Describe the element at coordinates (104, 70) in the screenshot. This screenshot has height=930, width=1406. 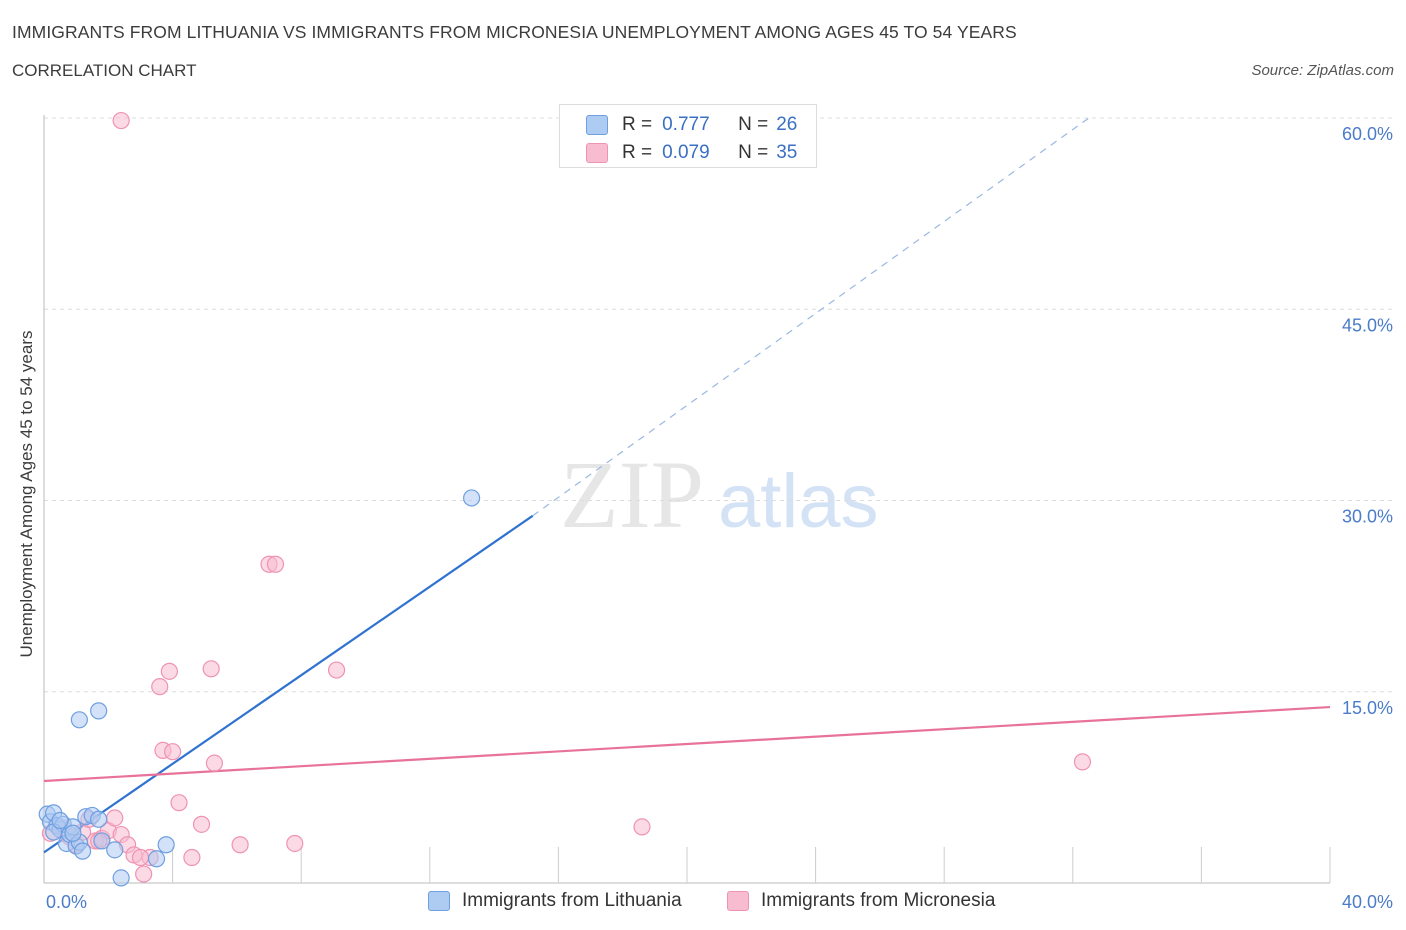
I see `chart-subtitle: CORRELATION CHART` at that location.